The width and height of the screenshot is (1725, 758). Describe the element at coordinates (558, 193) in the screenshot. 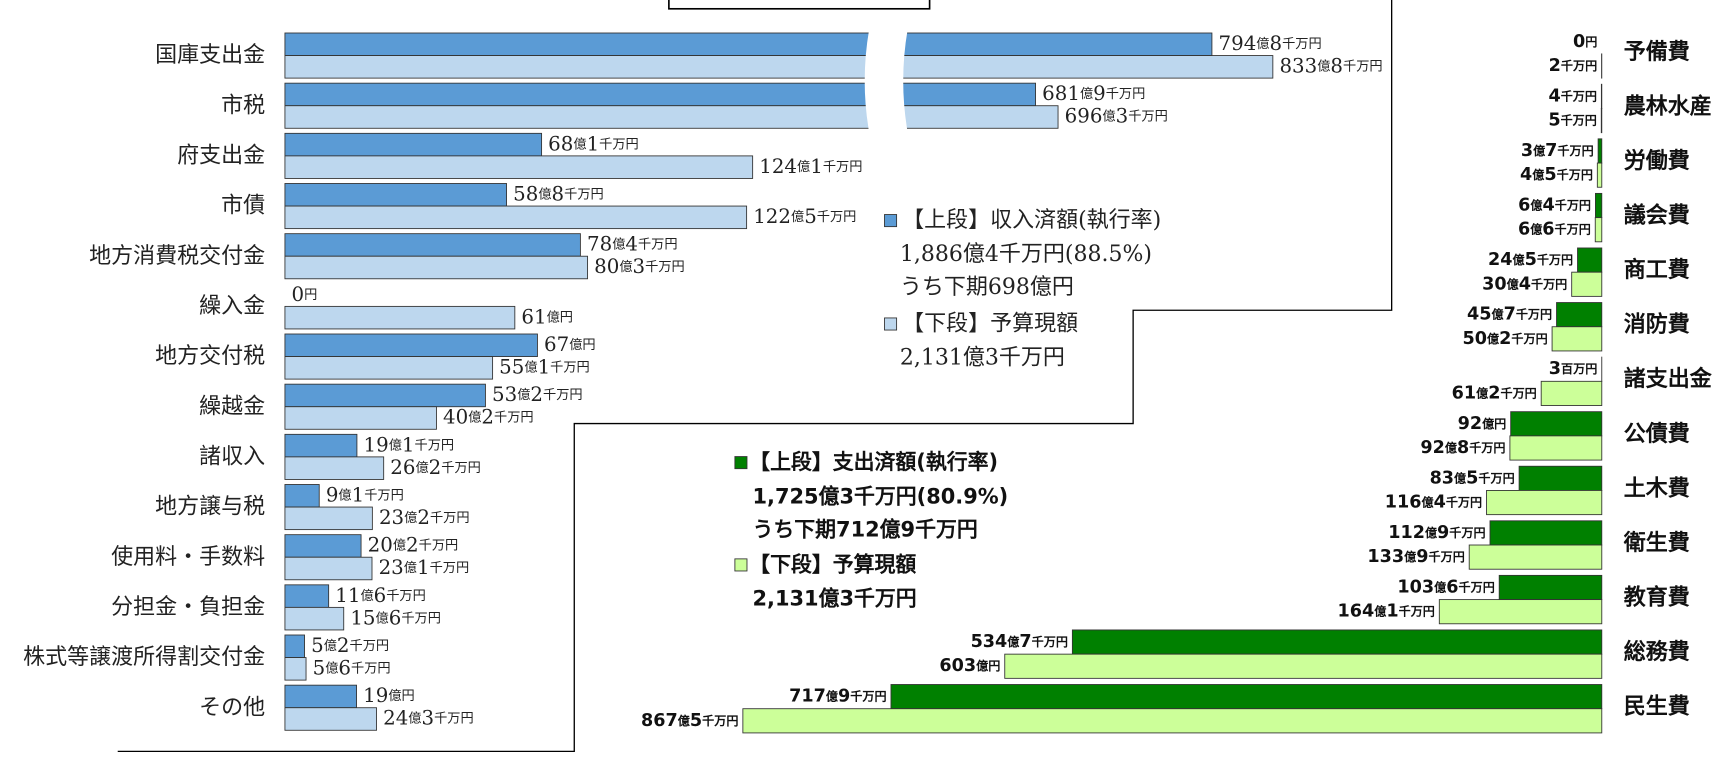

I see `value-label: 58億8千万円` at that location.